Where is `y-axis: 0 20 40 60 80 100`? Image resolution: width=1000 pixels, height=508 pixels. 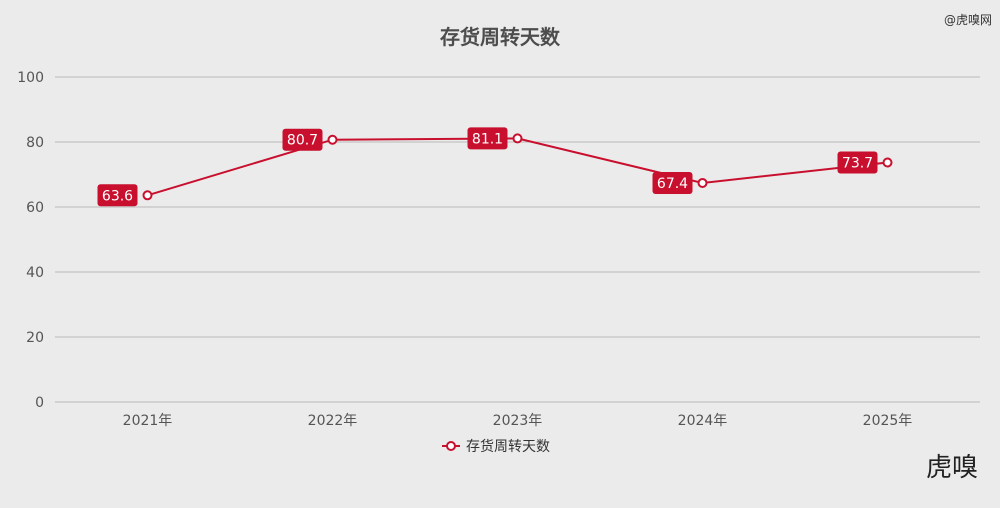
y-axis: 0 20 40 60 80 100 is located at coordinates (30, 240).